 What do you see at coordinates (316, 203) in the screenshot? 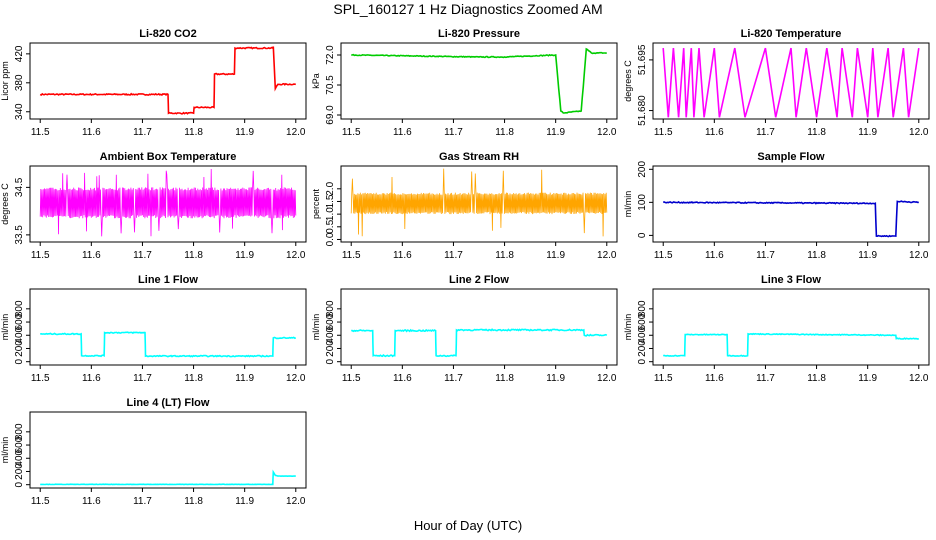
I see `y-axis-label: percent` at bounding box center [316, 203].